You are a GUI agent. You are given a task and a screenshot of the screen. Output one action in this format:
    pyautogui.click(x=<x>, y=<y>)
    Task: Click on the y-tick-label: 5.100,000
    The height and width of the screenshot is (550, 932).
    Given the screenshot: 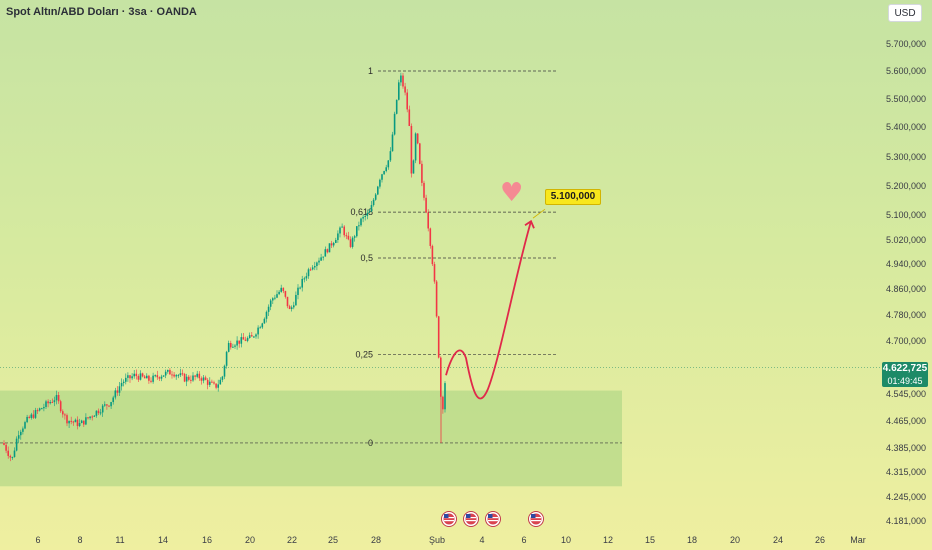 What is the action you would take?
    pyautogui.click(x=906, y=215)
    